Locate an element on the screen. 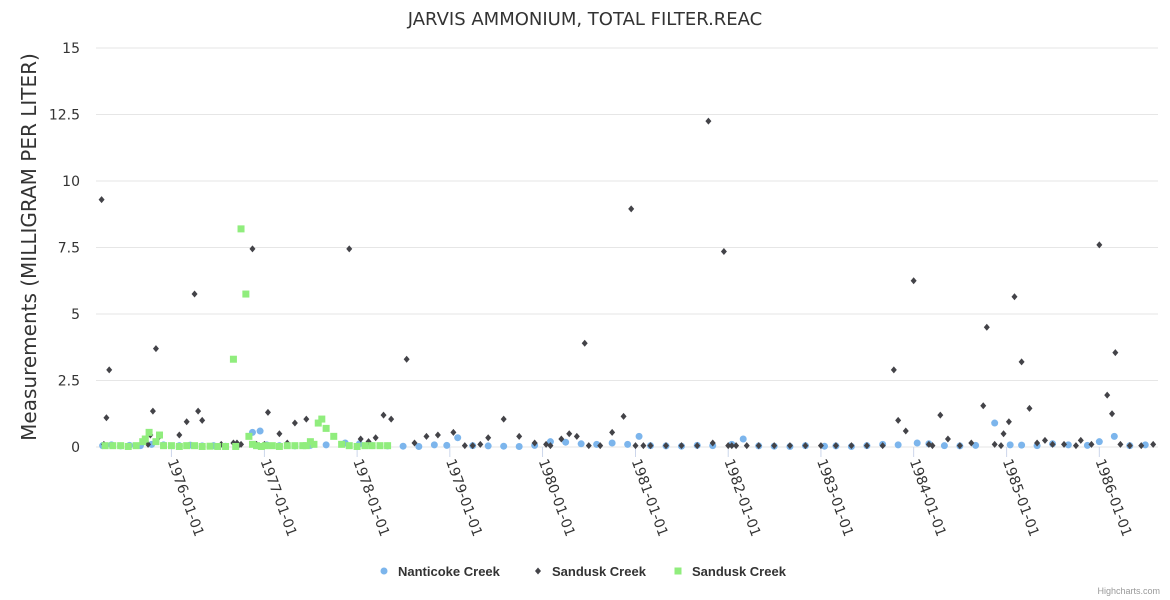 The height and width of the screenshot is (600, 1170). credits-link: Highcharts.com is located at coordinates (1128, 591).